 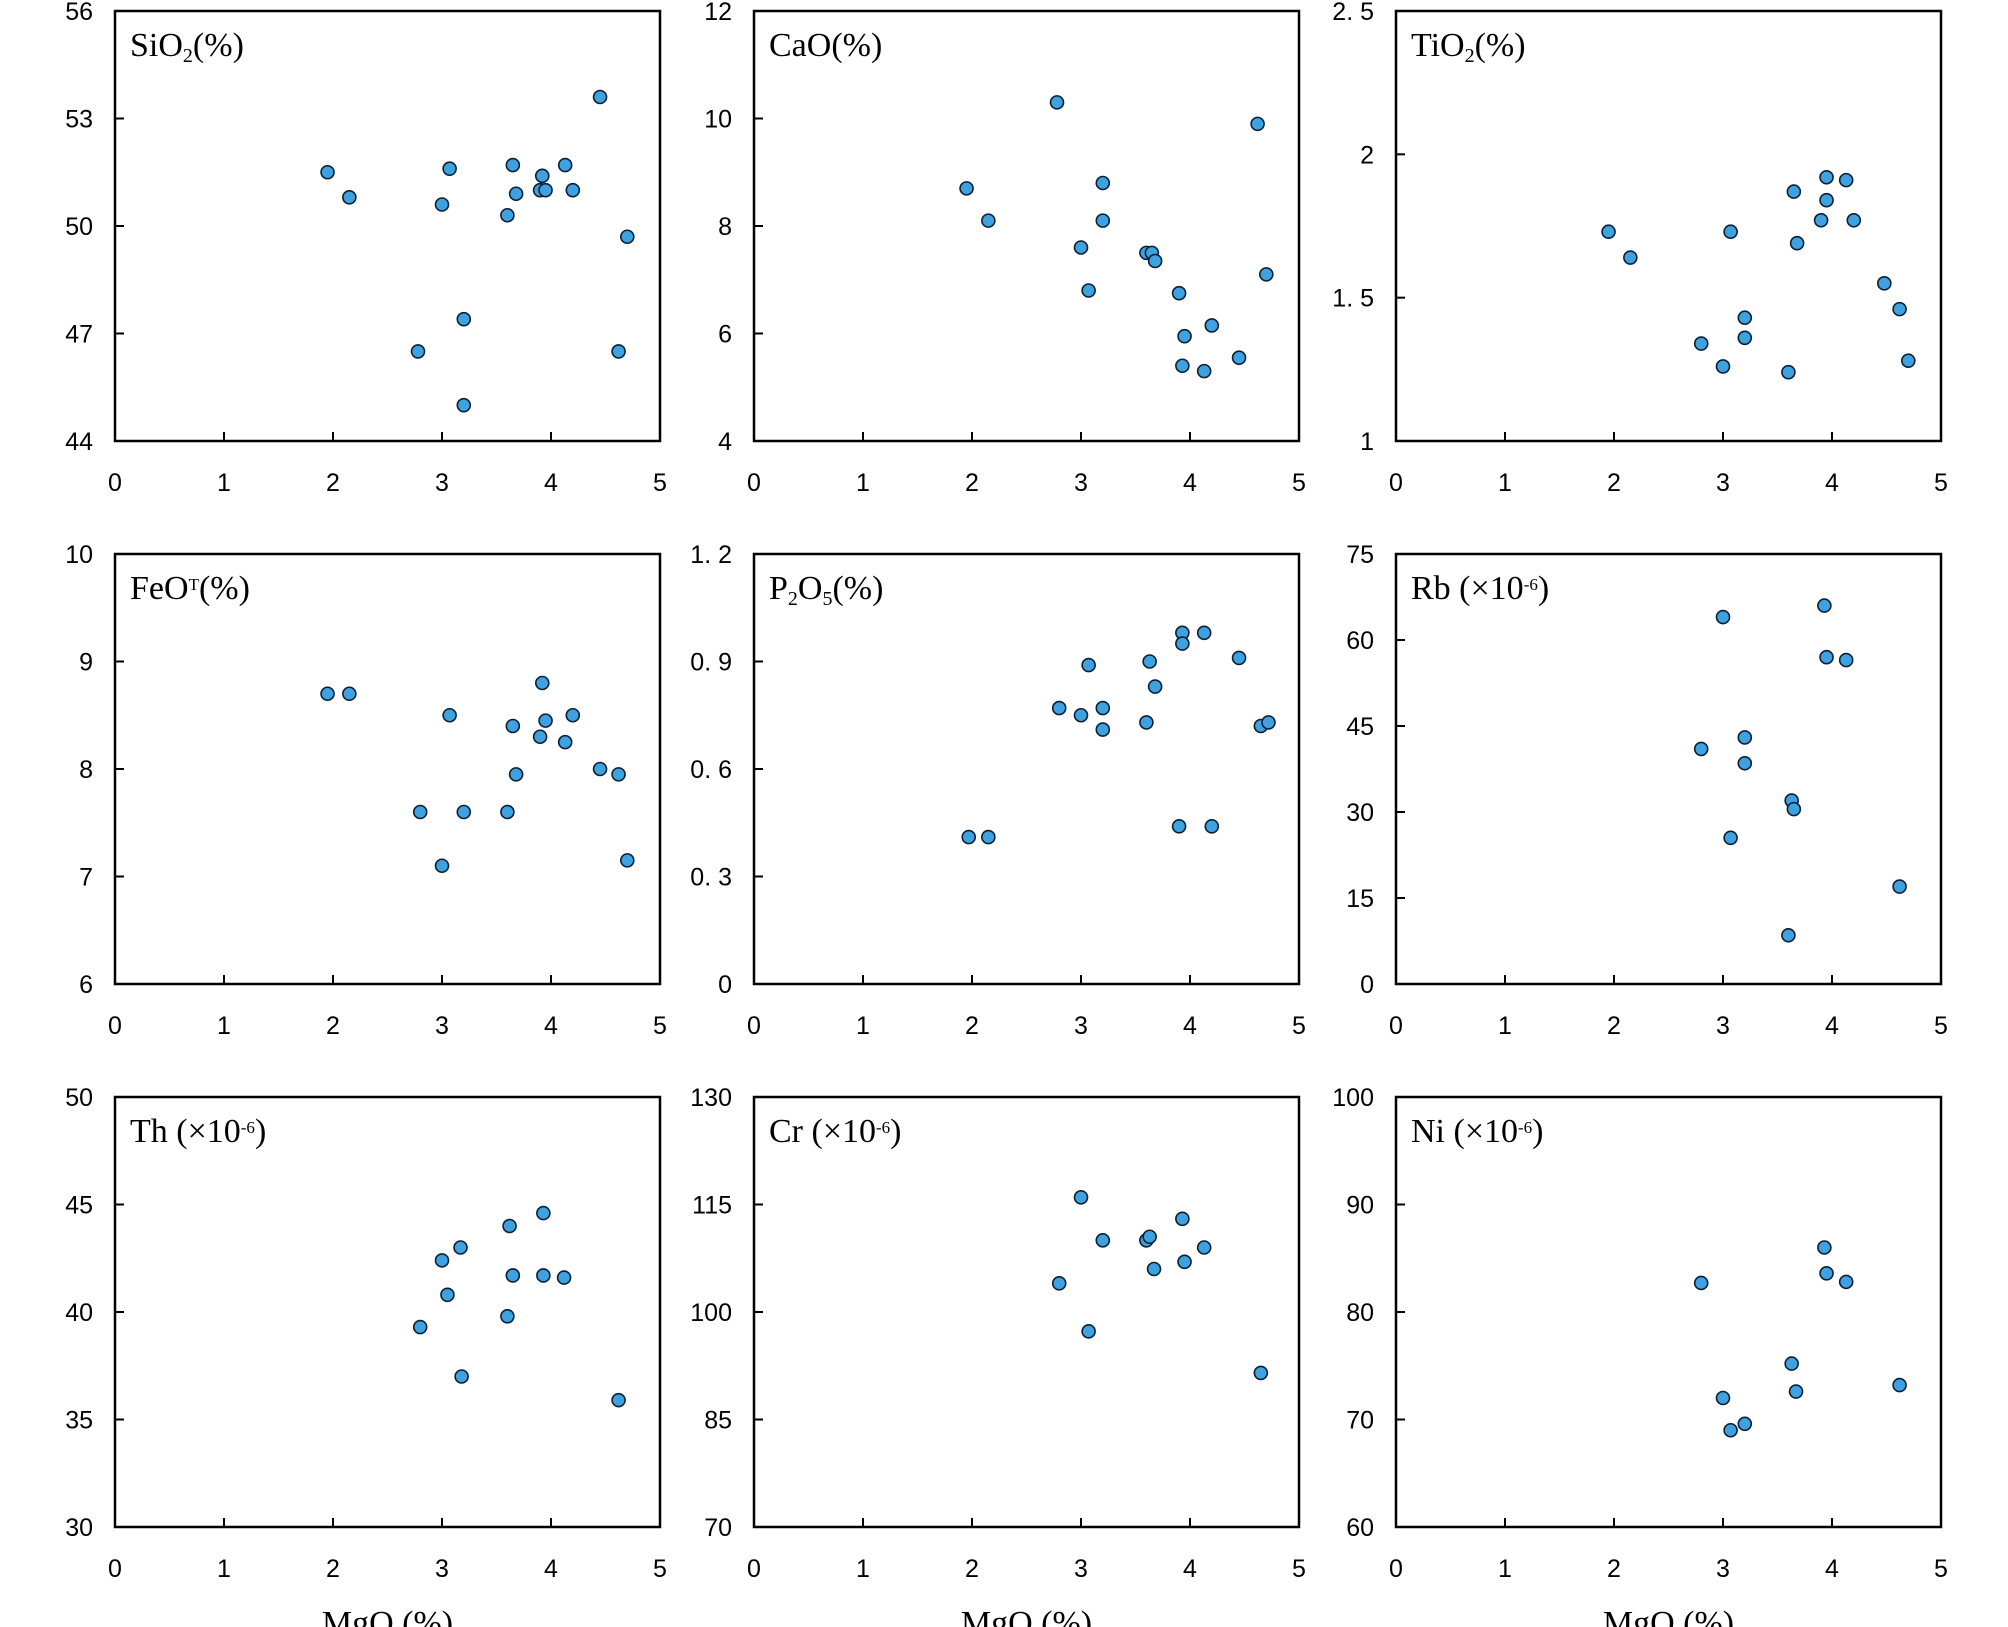 What do you see at coordinates (387, 1616) in the screenshot?
I see `x-axis-label: MgO (%)` at bounding box center [387, 1616].